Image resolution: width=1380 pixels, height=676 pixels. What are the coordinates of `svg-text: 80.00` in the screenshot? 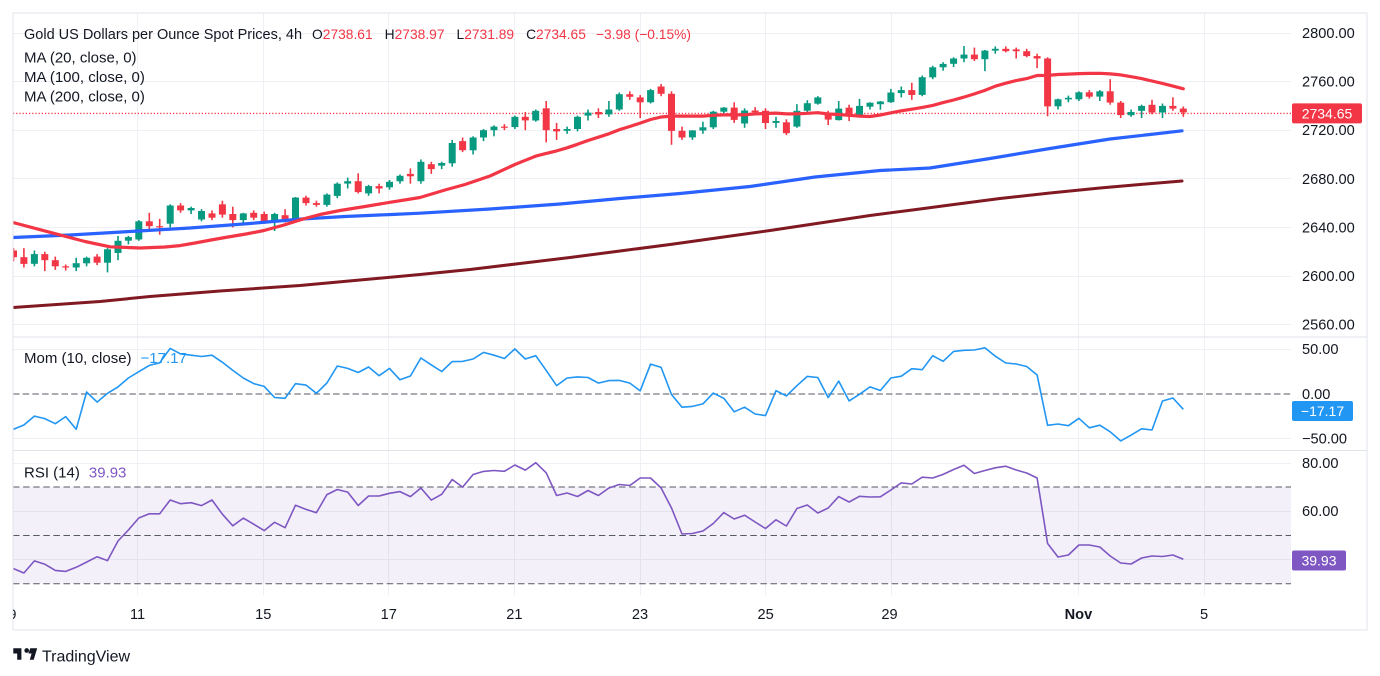 It's located at (1320, 464).